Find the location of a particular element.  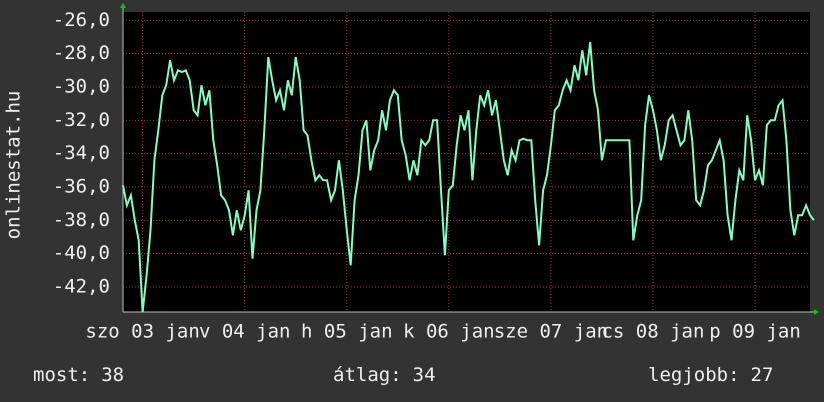

stats: most: 38 átlag: 34 legjobb: 27 is located at coordinates (403, 375).